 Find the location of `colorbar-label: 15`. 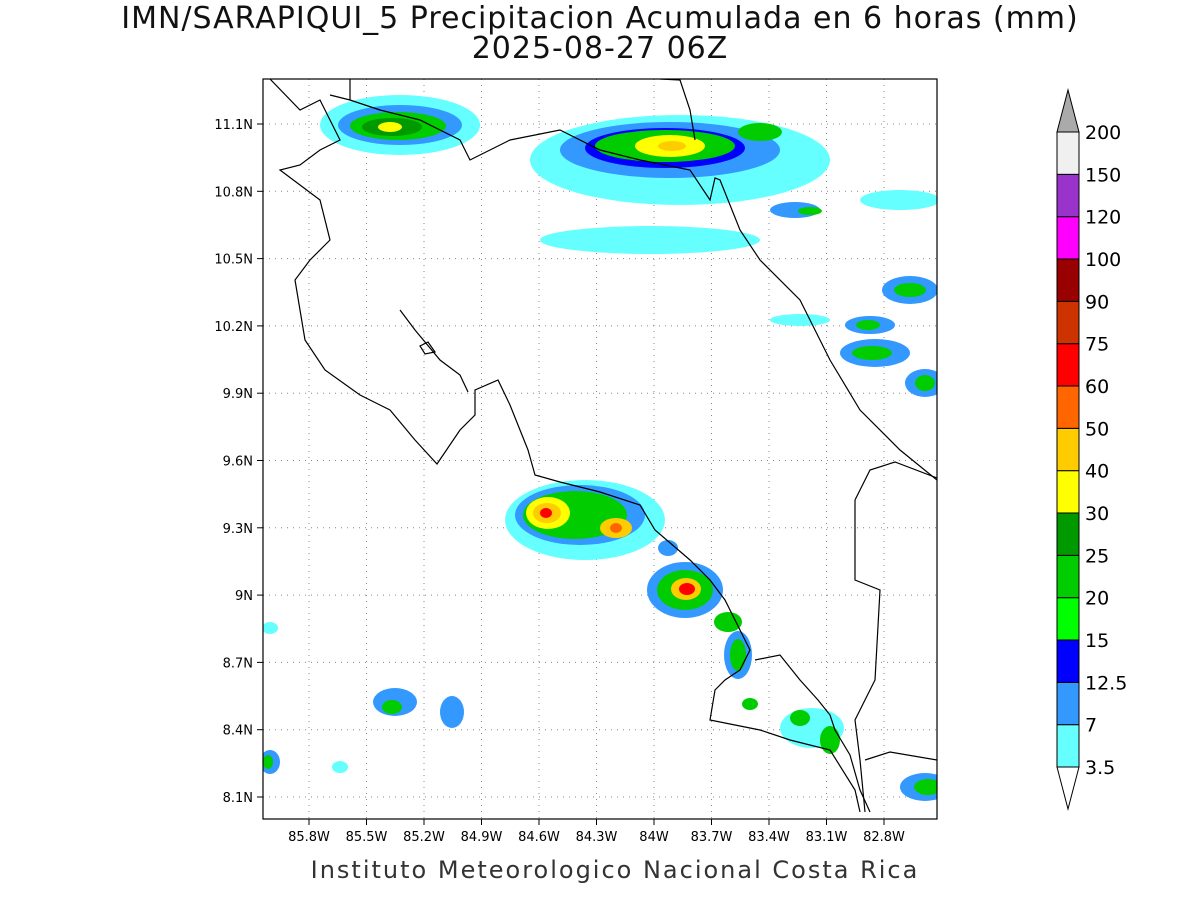

colorbar-label: 15 is located at coordinates (1097, 641).